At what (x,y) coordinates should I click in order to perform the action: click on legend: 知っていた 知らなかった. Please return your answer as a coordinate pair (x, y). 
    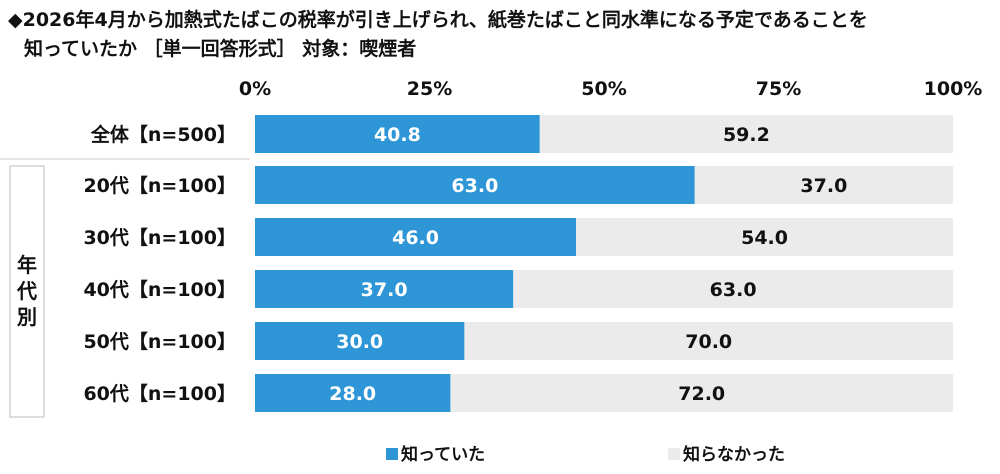
    Looking at the image, I should click on (585, 454).